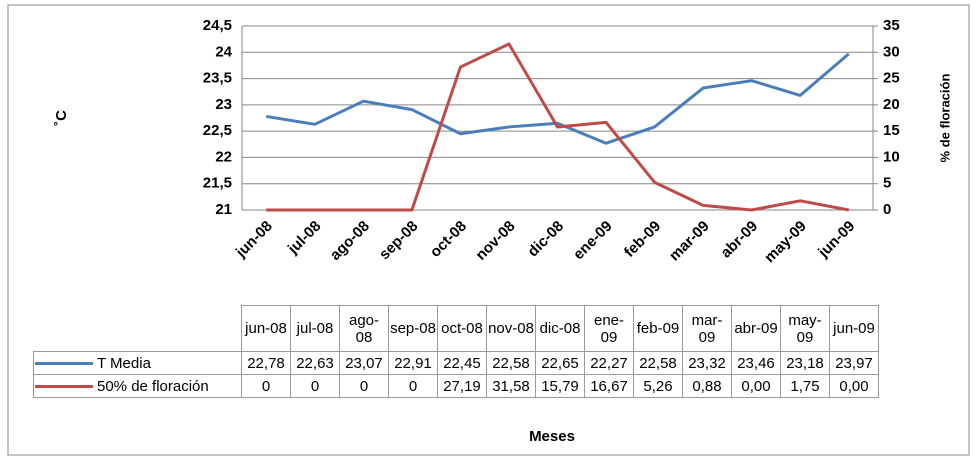  Describe the element at coordinates (217, 78) in the screenshot. I see `y-tick-label: 23,5` at that location.